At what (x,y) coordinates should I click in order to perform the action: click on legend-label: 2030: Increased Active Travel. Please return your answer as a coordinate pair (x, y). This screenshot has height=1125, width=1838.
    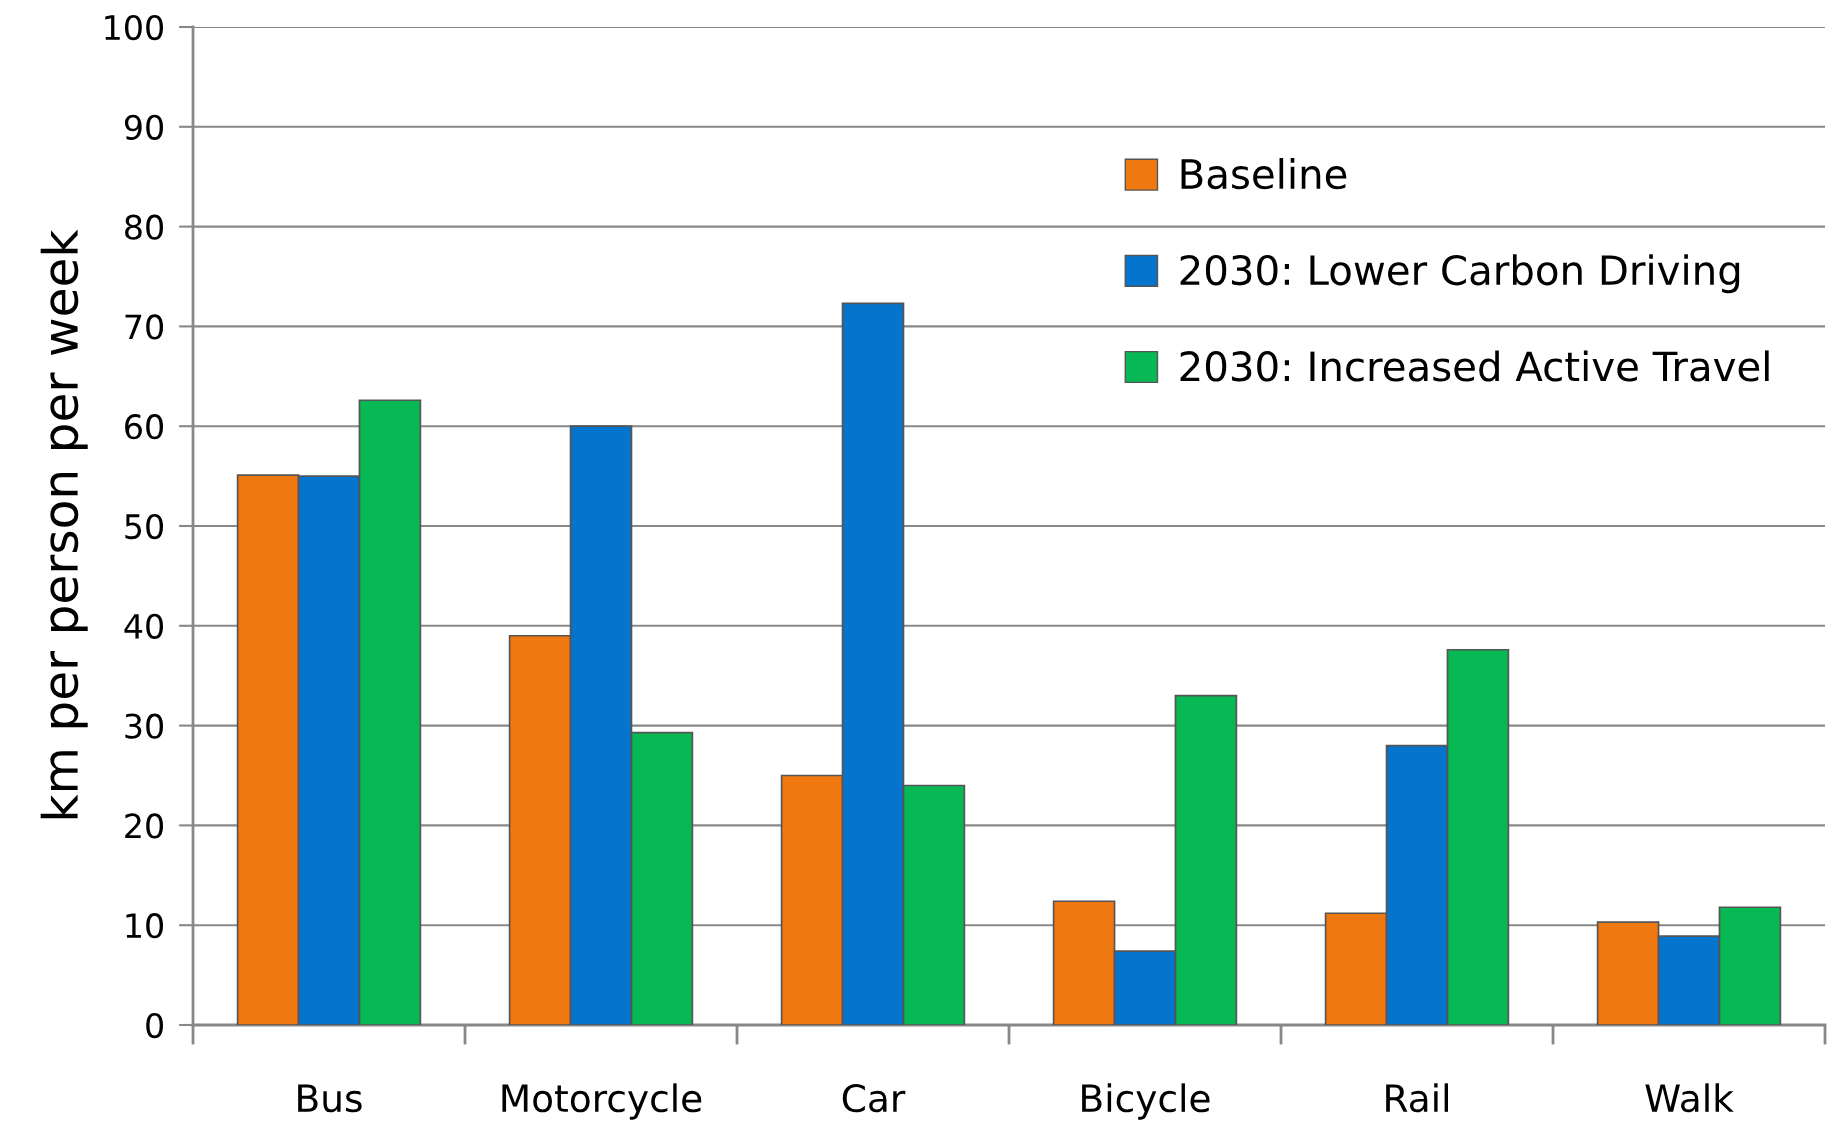
    Looking at the image, I should click on (1474, 366).